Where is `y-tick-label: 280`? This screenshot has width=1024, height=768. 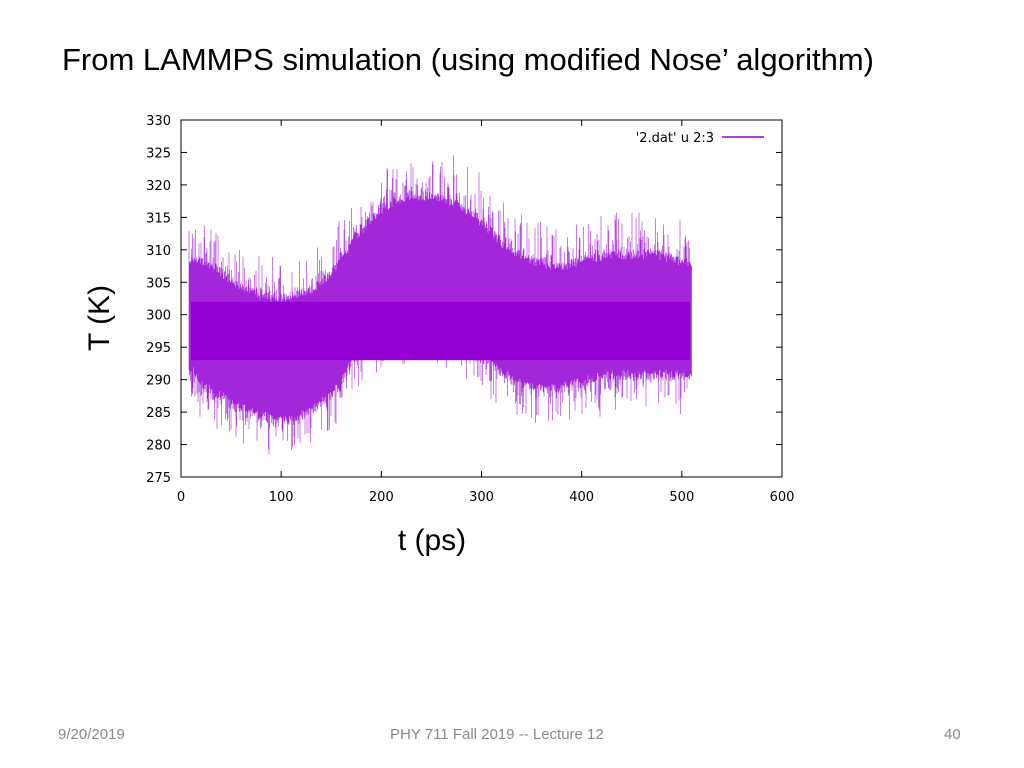
y-tick-label: 280 is located at coordinates (158, 446).